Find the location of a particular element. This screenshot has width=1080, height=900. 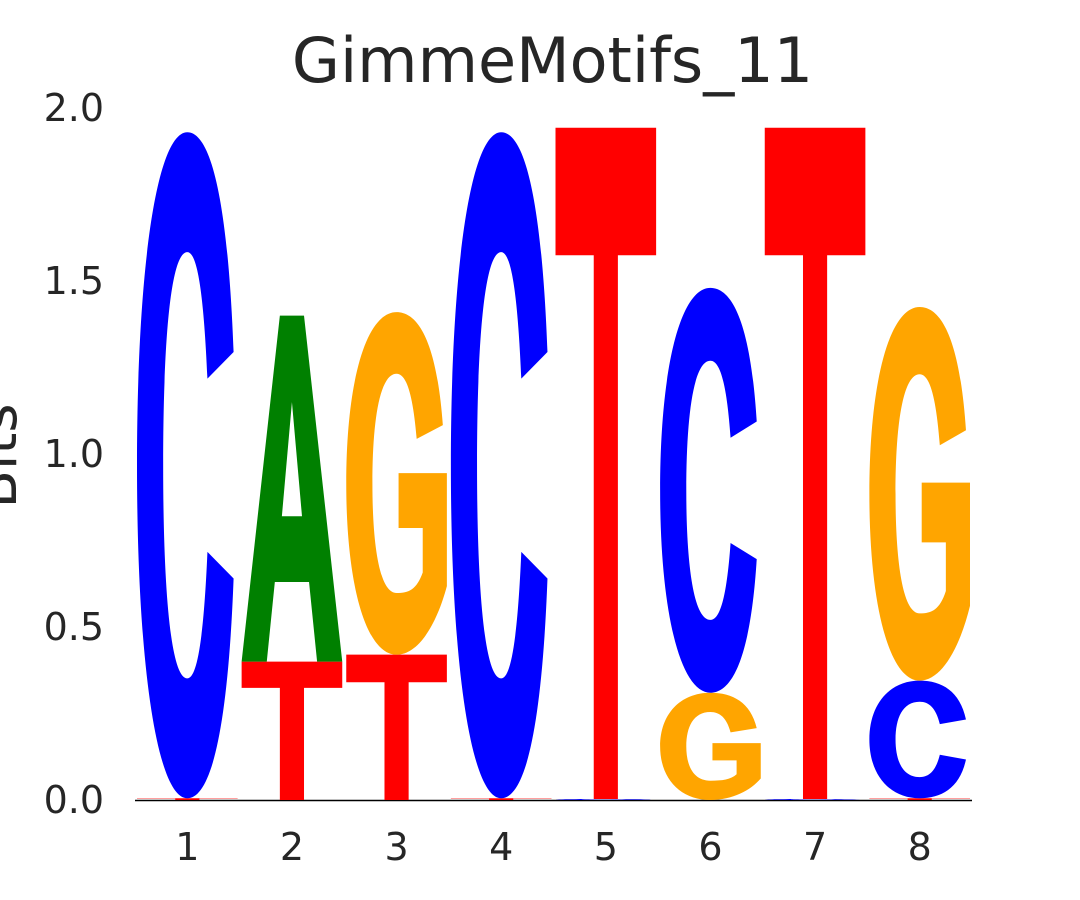

y-tick-label: 0.0 is located at coordinates (74, 800).